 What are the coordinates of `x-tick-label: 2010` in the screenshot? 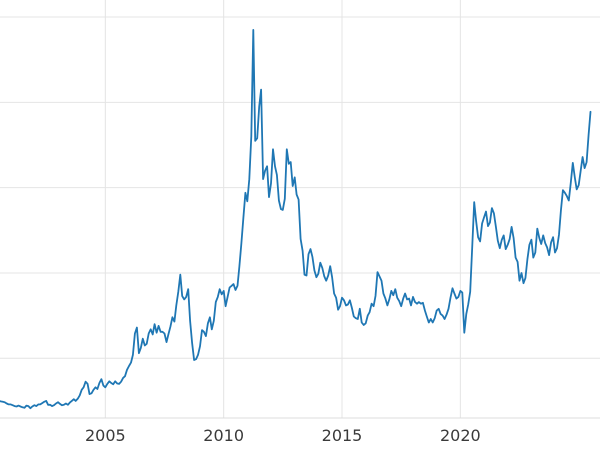 It's located at (224, 435).